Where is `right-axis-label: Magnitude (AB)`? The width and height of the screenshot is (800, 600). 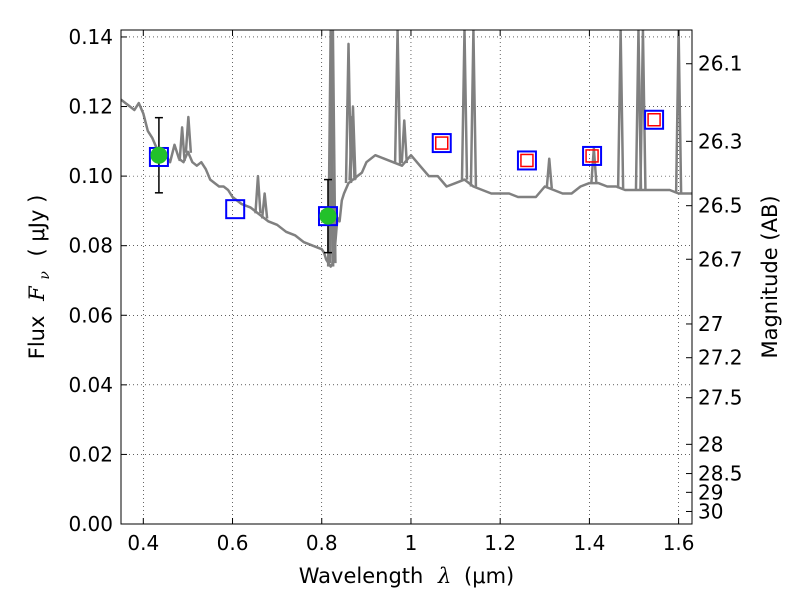
right-axis-label: Magnitude (AB) is located at coordinates (770, 276).